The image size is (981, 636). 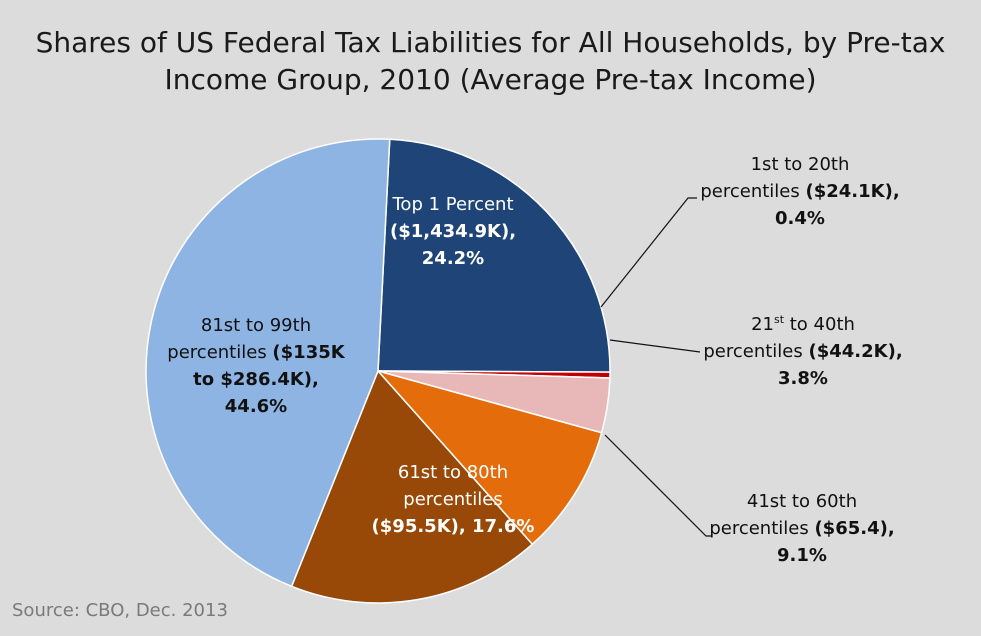 What do you see at coordinates (655, 346) in the screenshot?
I see `leader-line-21st-to-40th` at bounding box center [655, 346].